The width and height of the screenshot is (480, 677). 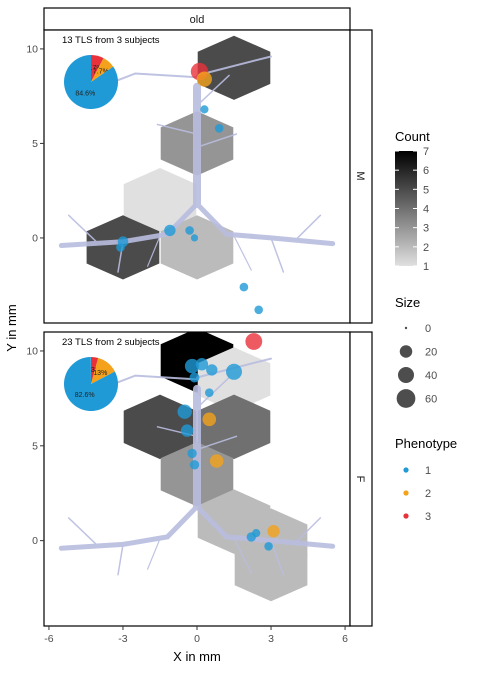 What do you see at coordinates (426, 171) in the screenshot?
I see `count-tick-label: 6` at bounding box center [426, 171].